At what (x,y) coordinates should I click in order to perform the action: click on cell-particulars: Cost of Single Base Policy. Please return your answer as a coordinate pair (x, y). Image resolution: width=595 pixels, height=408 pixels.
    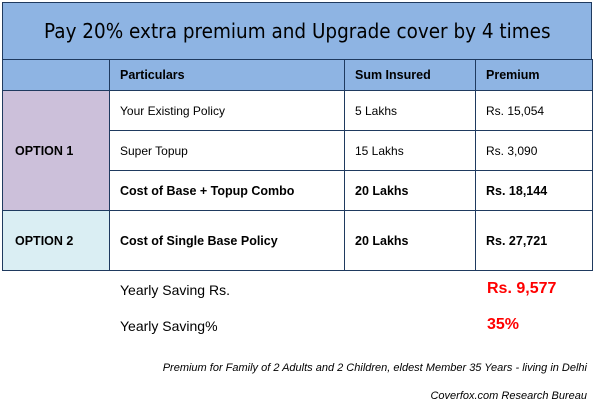
    Looking at the image, I should click on (227, 240).